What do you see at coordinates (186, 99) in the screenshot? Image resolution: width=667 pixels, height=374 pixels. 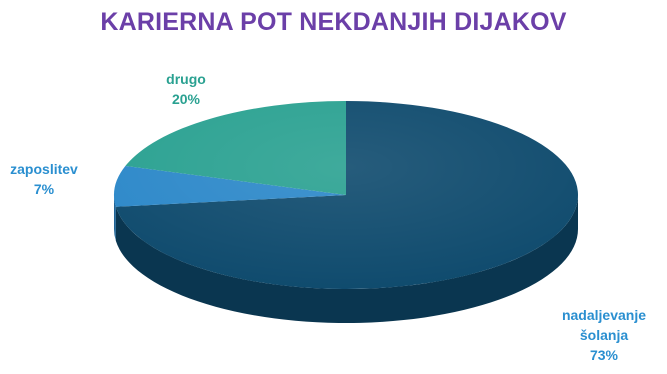 I see `slice-value-label: 20%` at bounding box center [186, 99].